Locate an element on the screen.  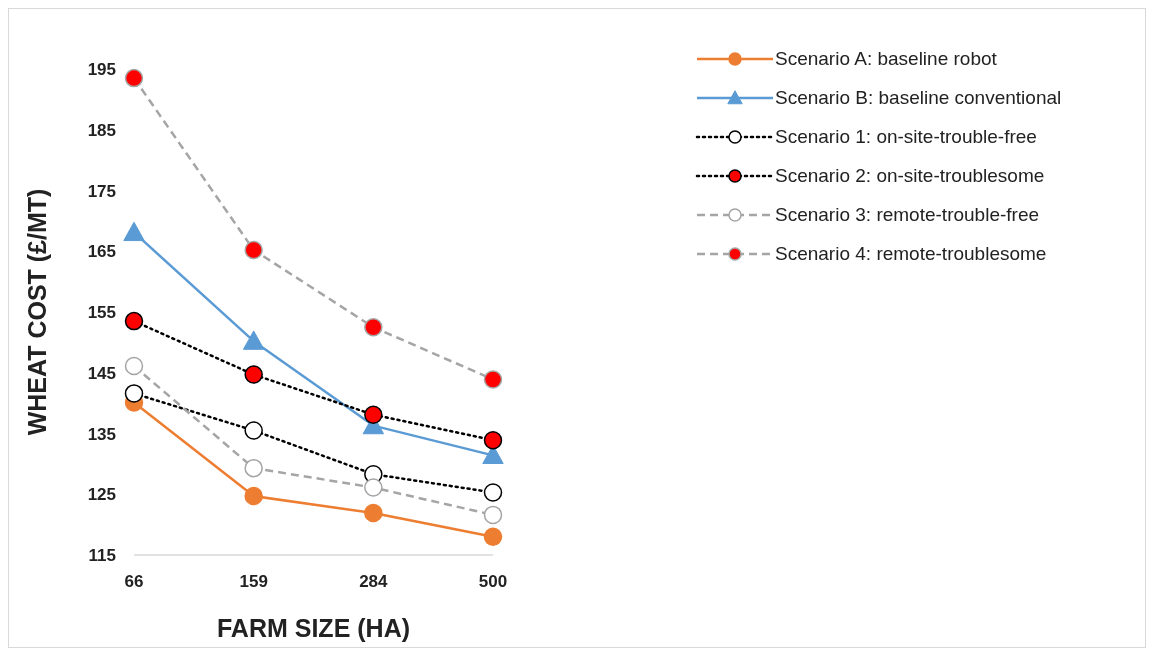
x-tick-label: 66 is located at coordinates (134, 582).